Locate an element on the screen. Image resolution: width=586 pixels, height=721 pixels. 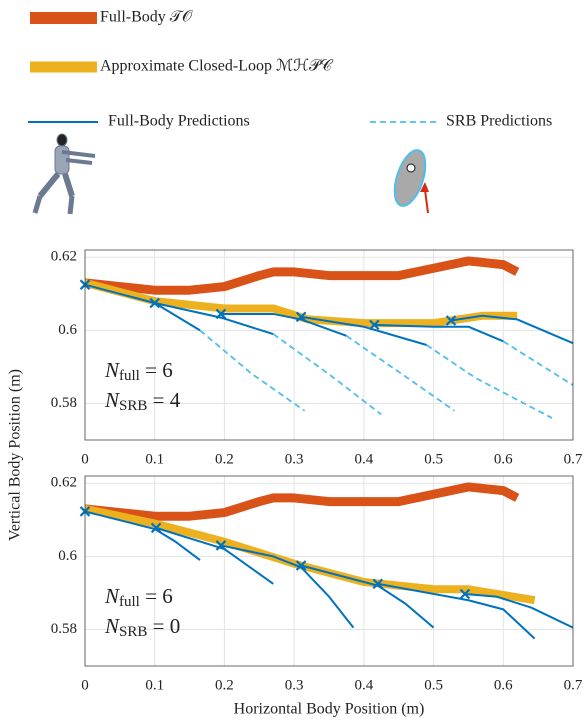
legend-label: Approximate Closed-Loop ℳℋ𝒫𝒞 is located at coordinates (216, 66).